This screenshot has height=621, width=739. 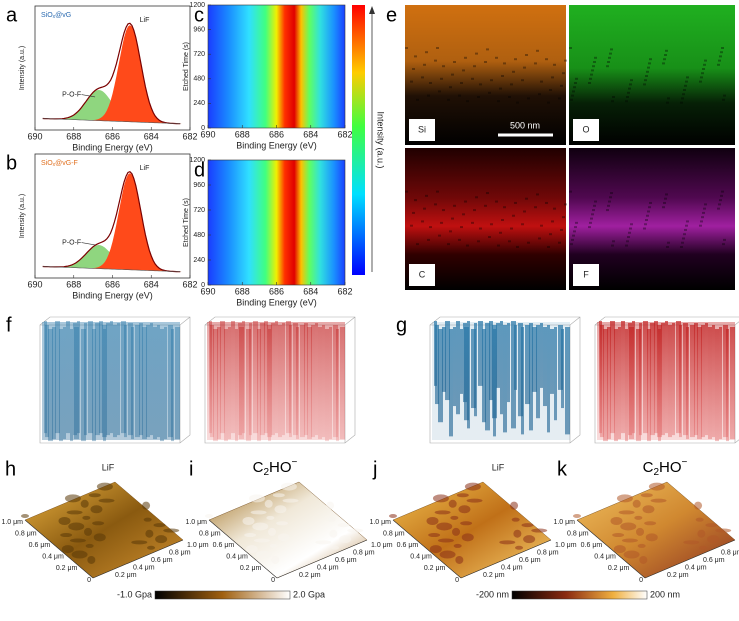 What do you see at coordinates (145, 20) in the screenshot?
I see `peak-label: LiF` at bounding box center [145, 20].